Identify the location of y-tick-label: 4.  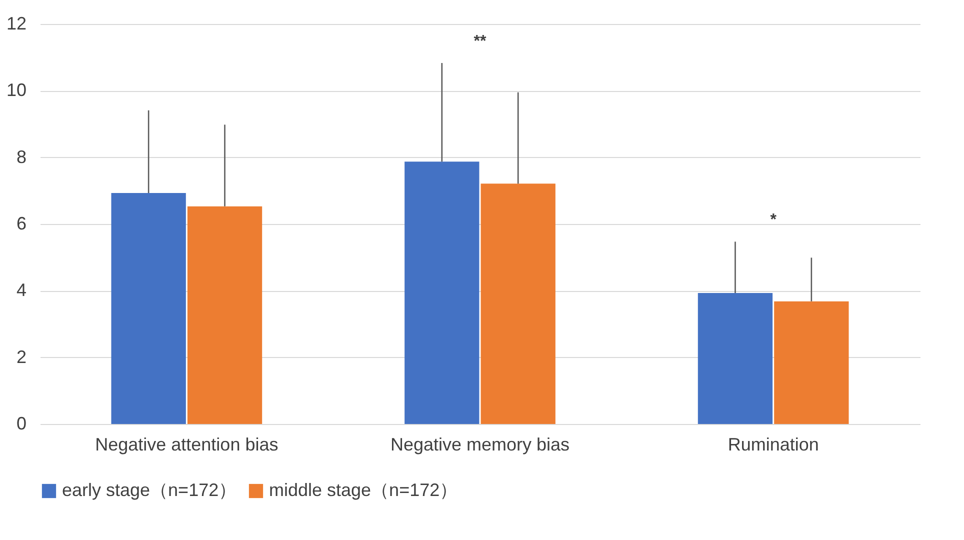
(21, 290).